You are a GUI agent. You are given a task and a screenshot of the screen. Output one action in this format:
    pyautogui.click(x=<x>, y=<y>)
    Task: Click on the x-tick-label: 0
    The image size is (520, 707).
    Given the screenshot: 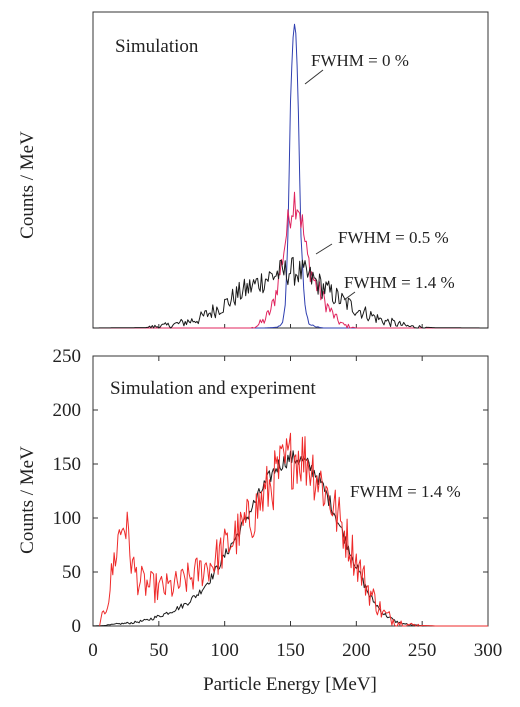 What is the action you would take?
    pyautogui.click(x=93, y=650)
    